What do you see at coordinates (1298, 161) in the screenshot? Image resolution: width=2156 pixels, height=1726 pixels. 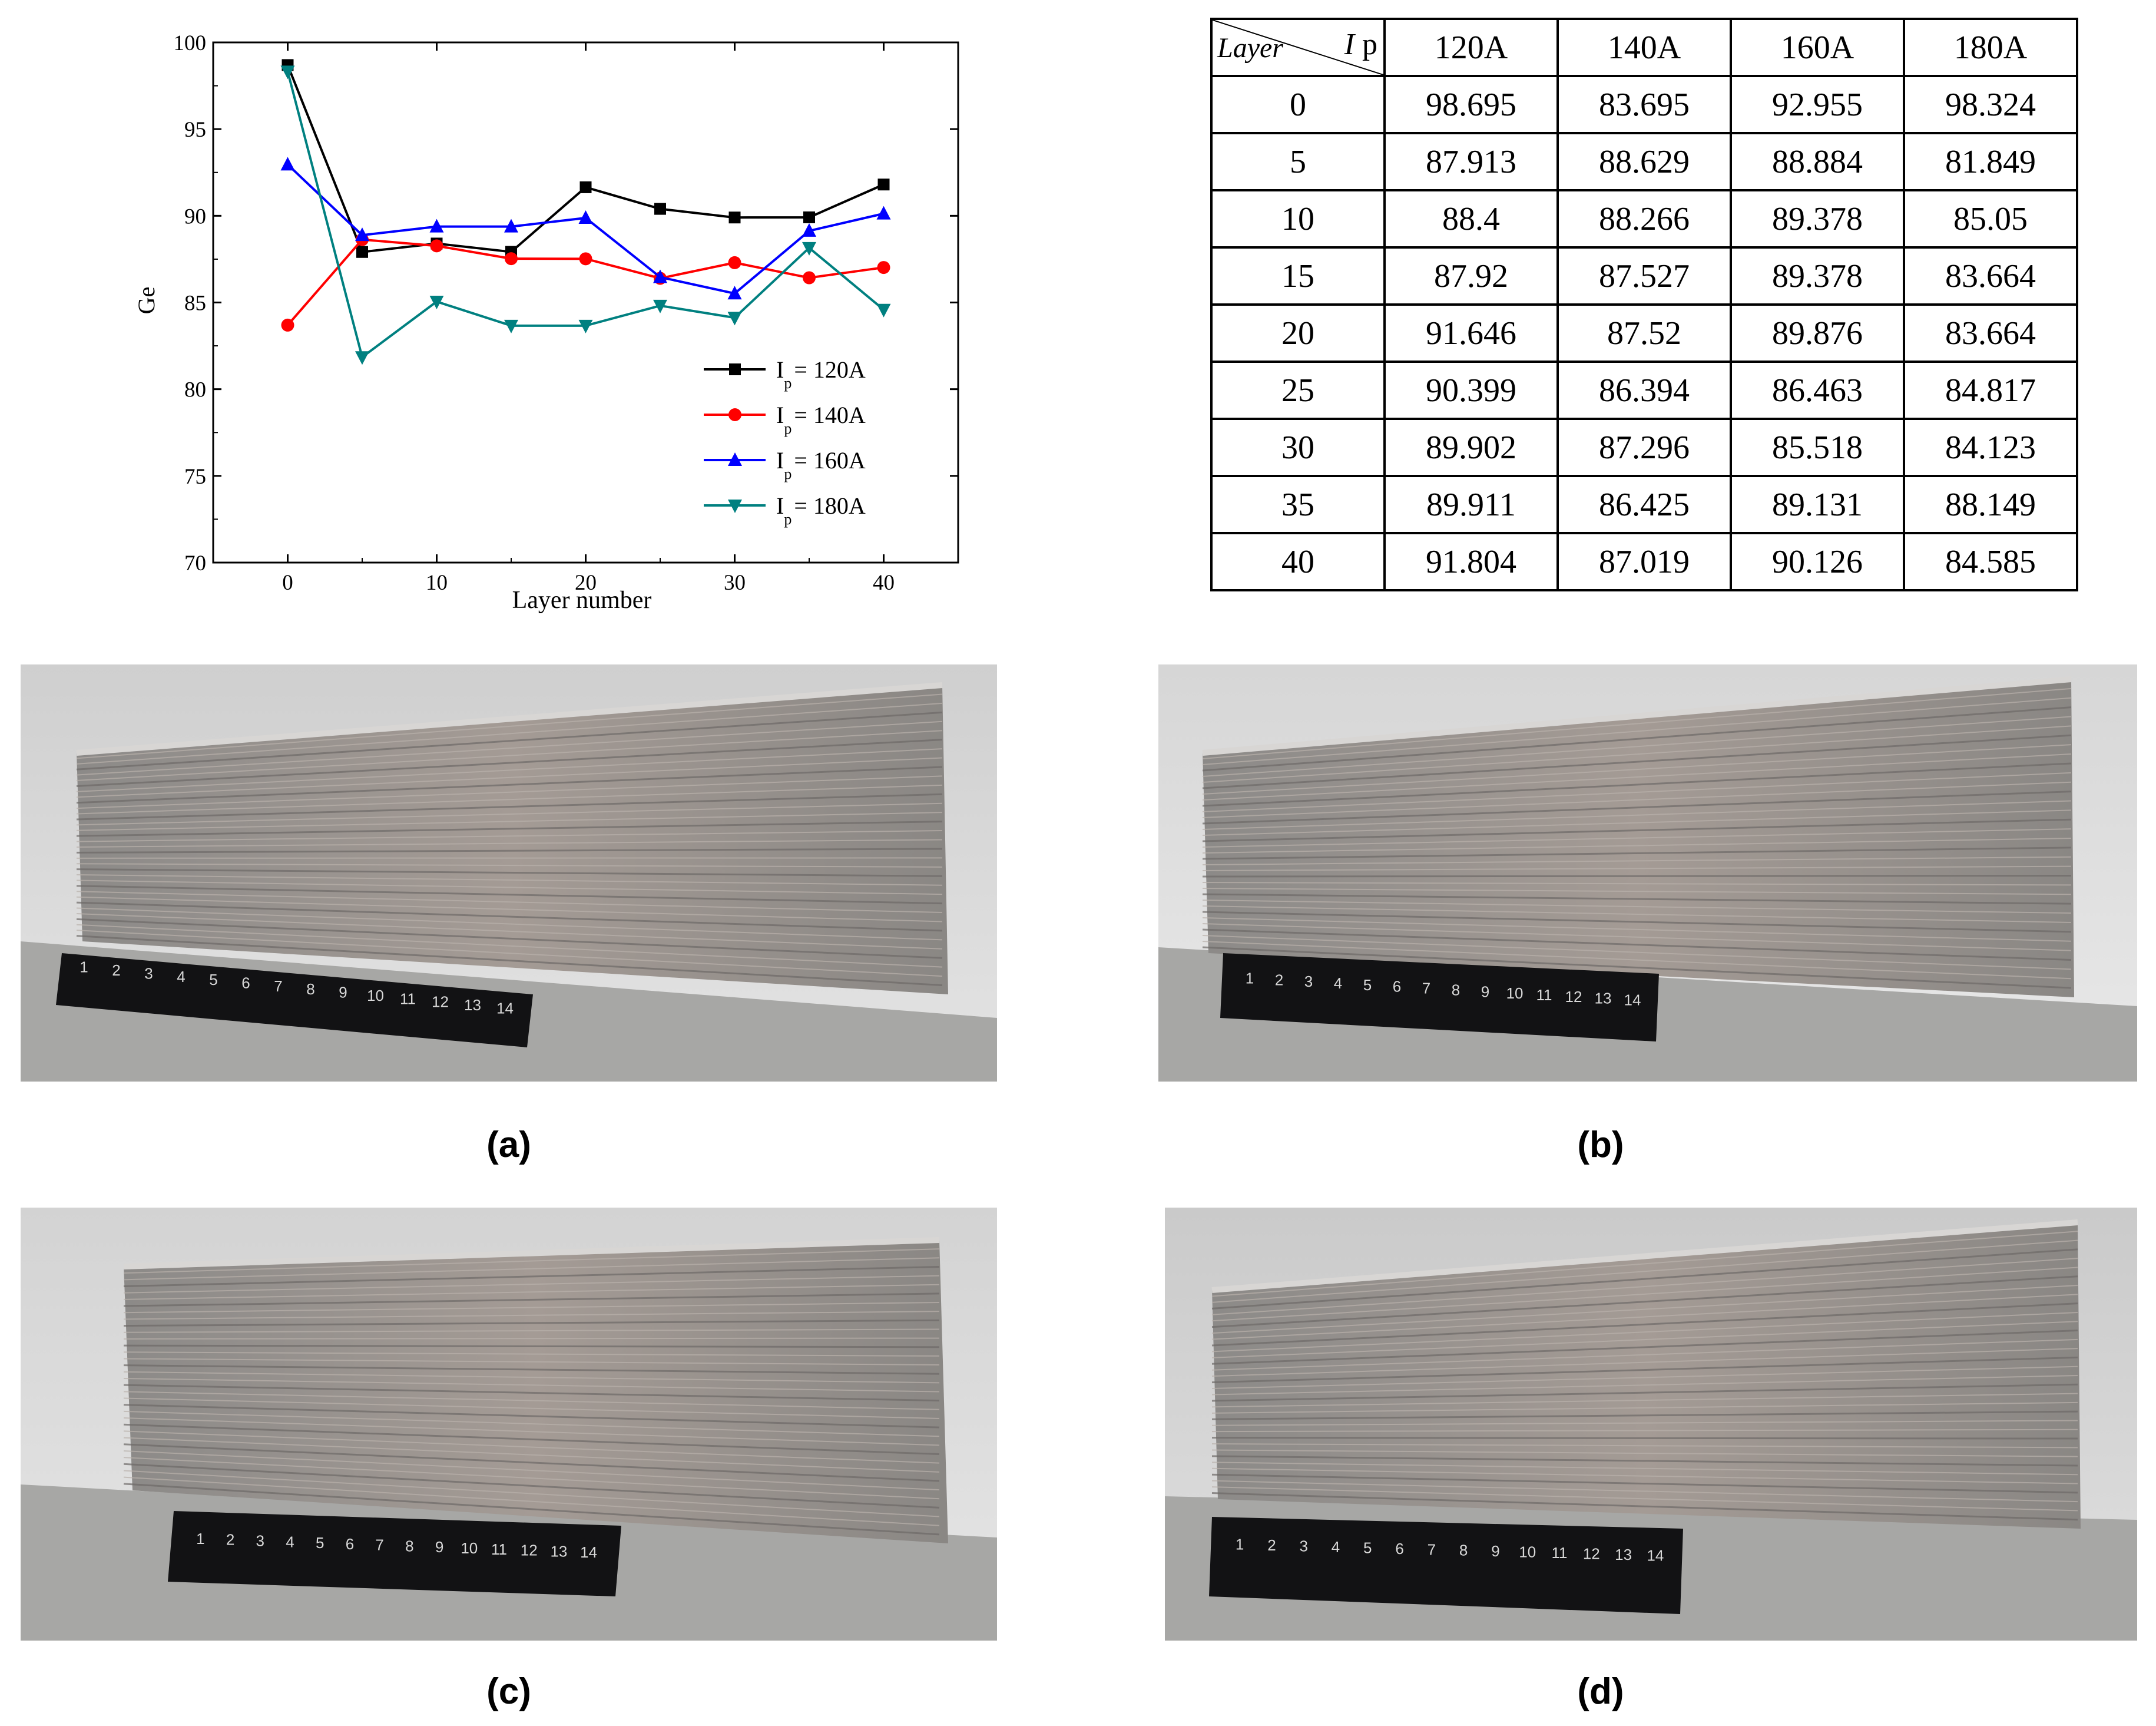 I see `row-layer-cell: 5` at bounding box center [1298, 161].